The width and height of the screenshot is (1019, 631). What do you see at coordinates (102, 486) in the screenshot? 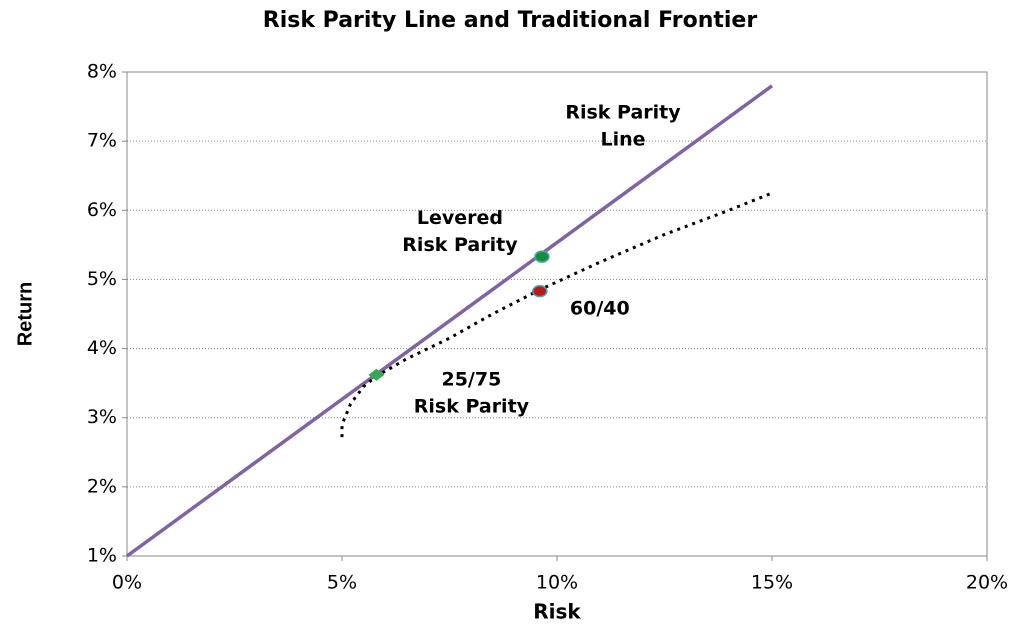
I see `y-tick-label: 2%` at bounding box center [102, 486].